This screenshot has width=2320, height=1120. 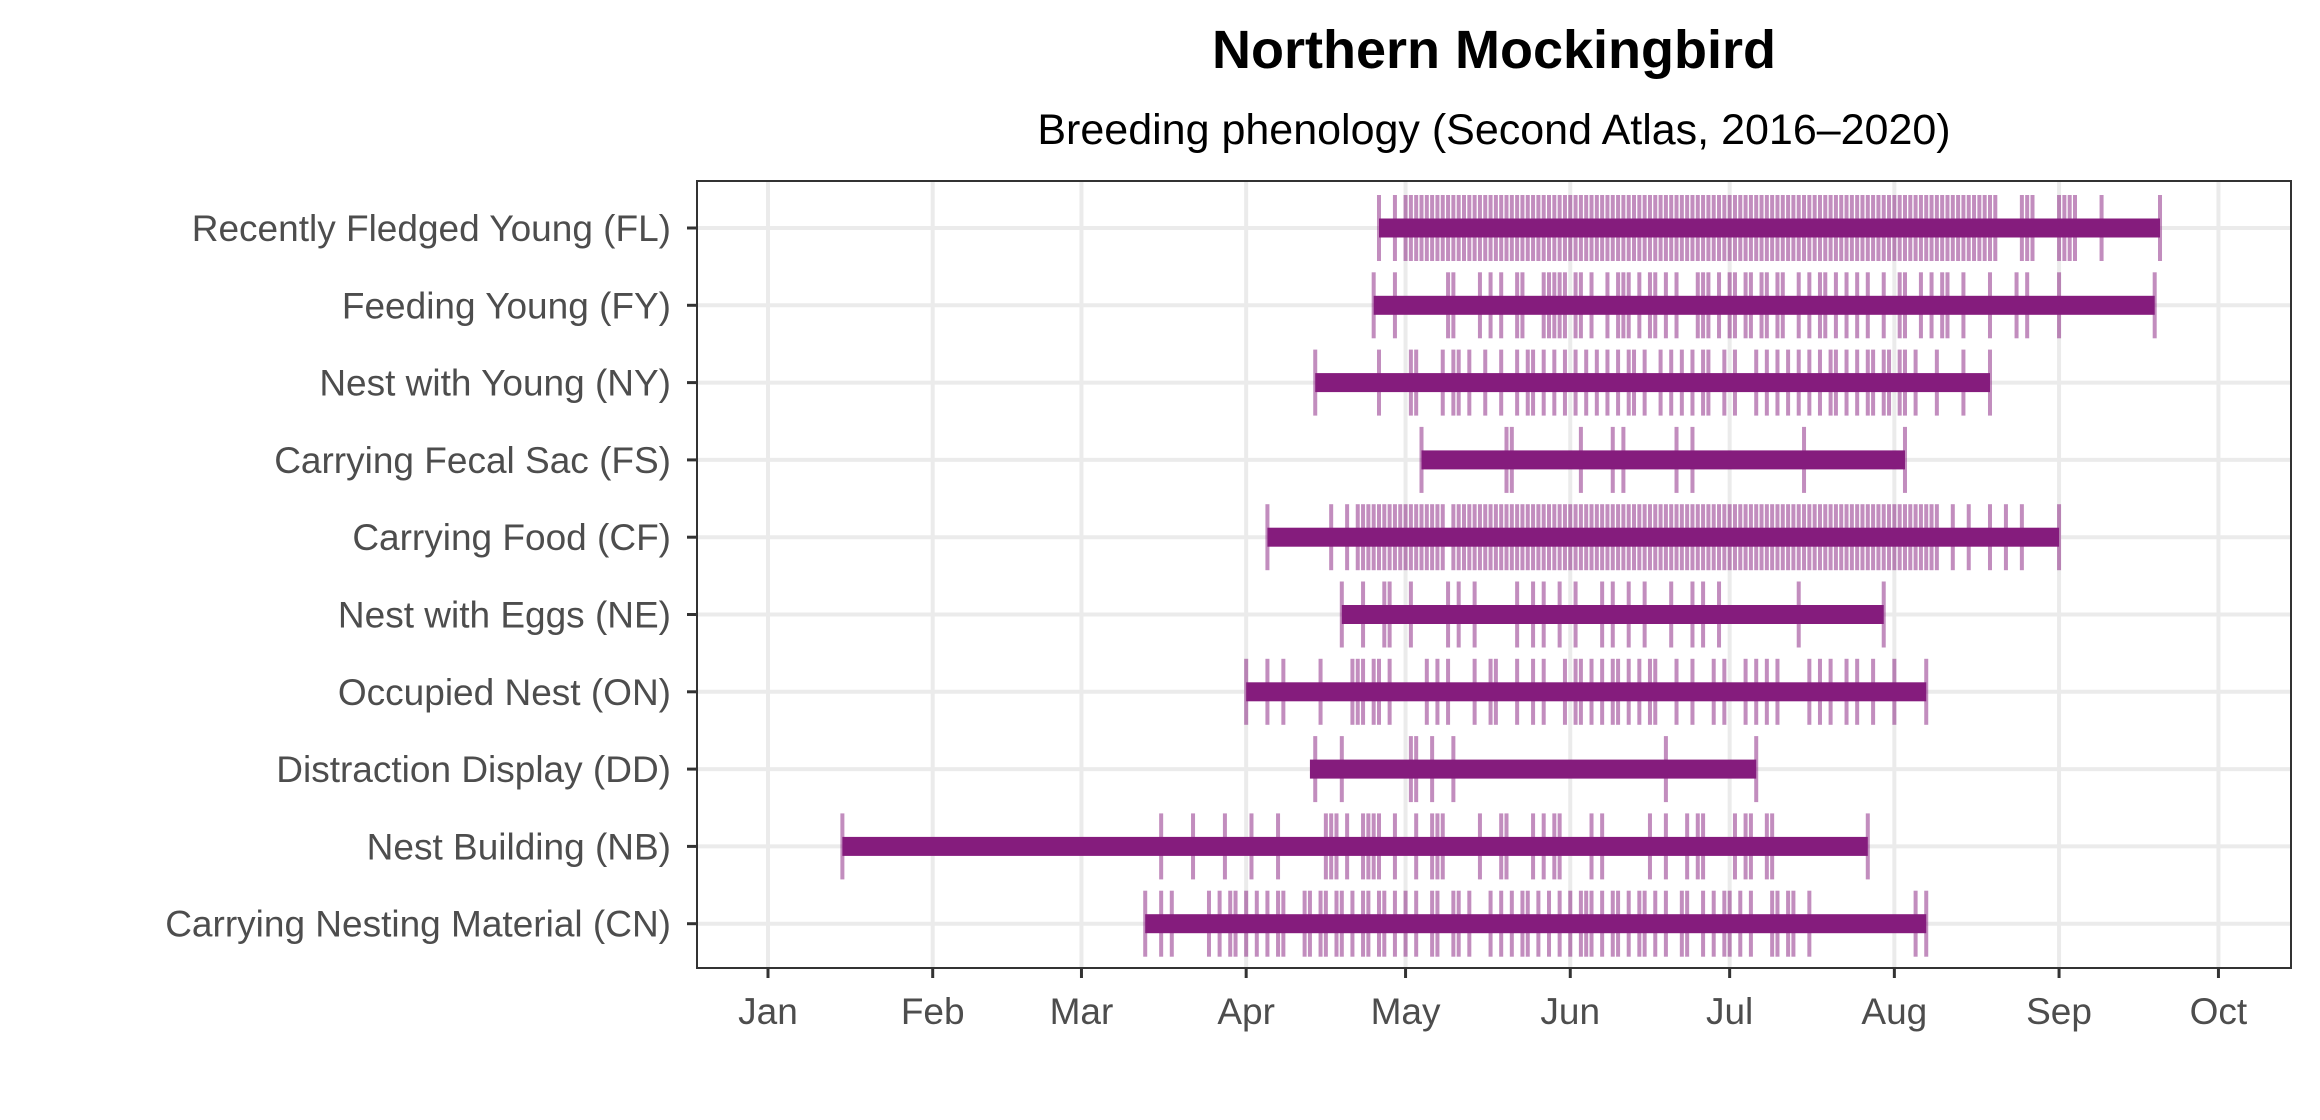 I want to click on y-tick-label: Carrying Food (CF), so click(x=511, y=537).